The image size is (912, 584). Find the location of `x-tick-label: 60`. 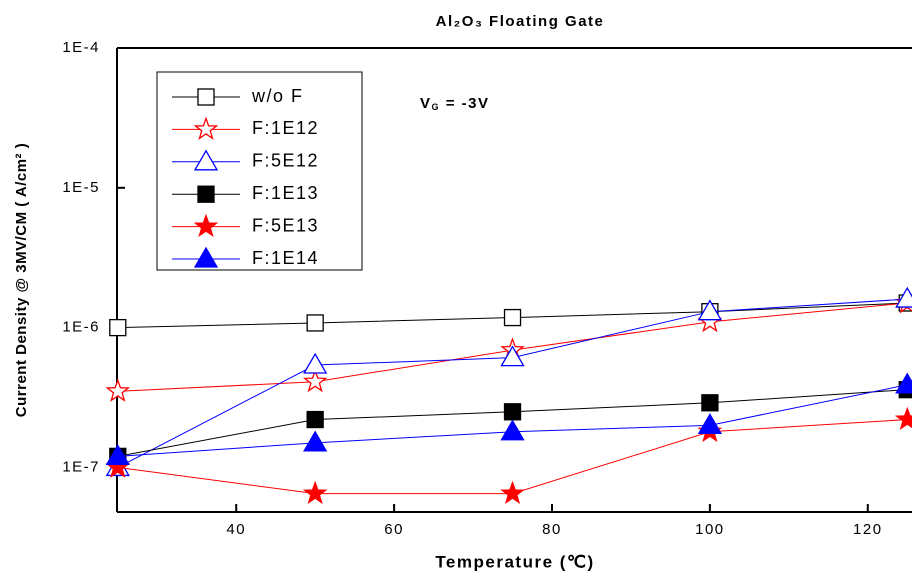

x-tick-label: 60 is located at coordinates (394, 529).